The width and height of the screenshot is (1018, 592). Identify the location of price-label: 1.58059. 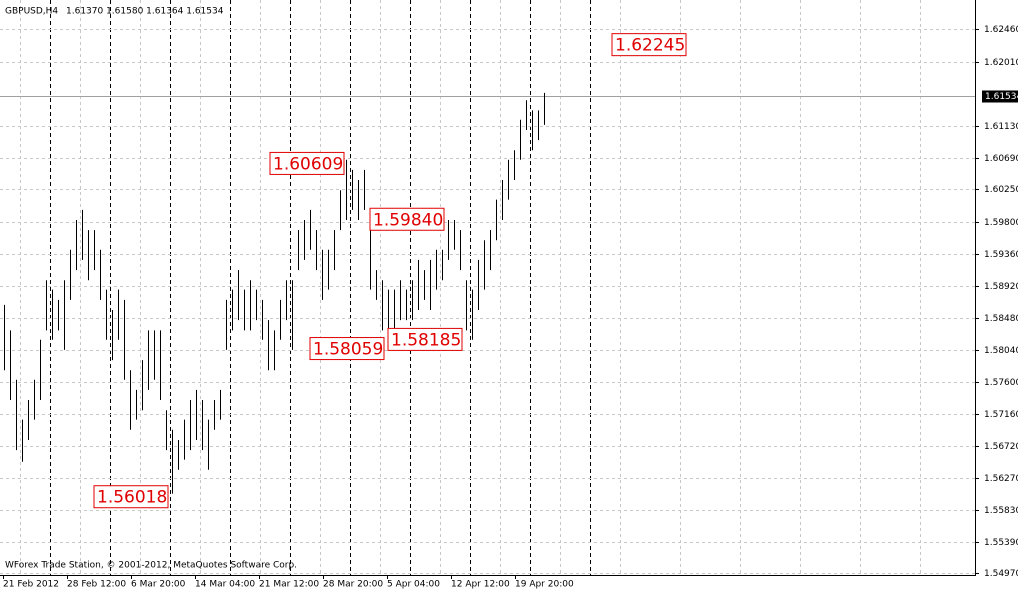
(348, 350).